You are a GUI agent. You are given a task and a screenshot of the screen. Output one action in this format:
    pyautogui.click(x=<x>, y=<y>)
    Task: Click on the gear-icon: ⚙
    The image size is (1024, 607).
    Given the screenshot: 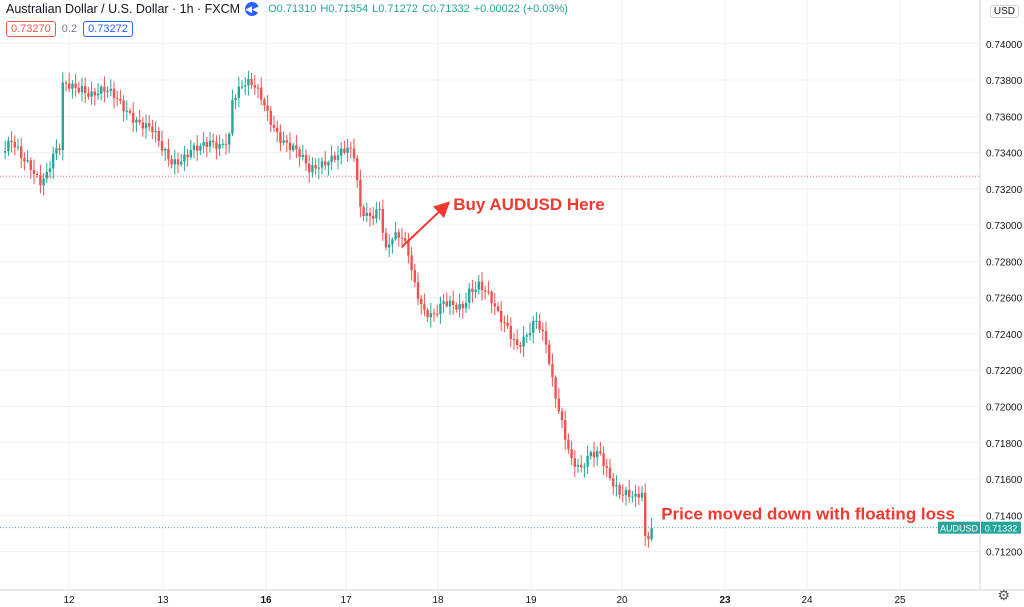 What is the action you would take?
    pyautogui.click(x=1003, y=595)
    